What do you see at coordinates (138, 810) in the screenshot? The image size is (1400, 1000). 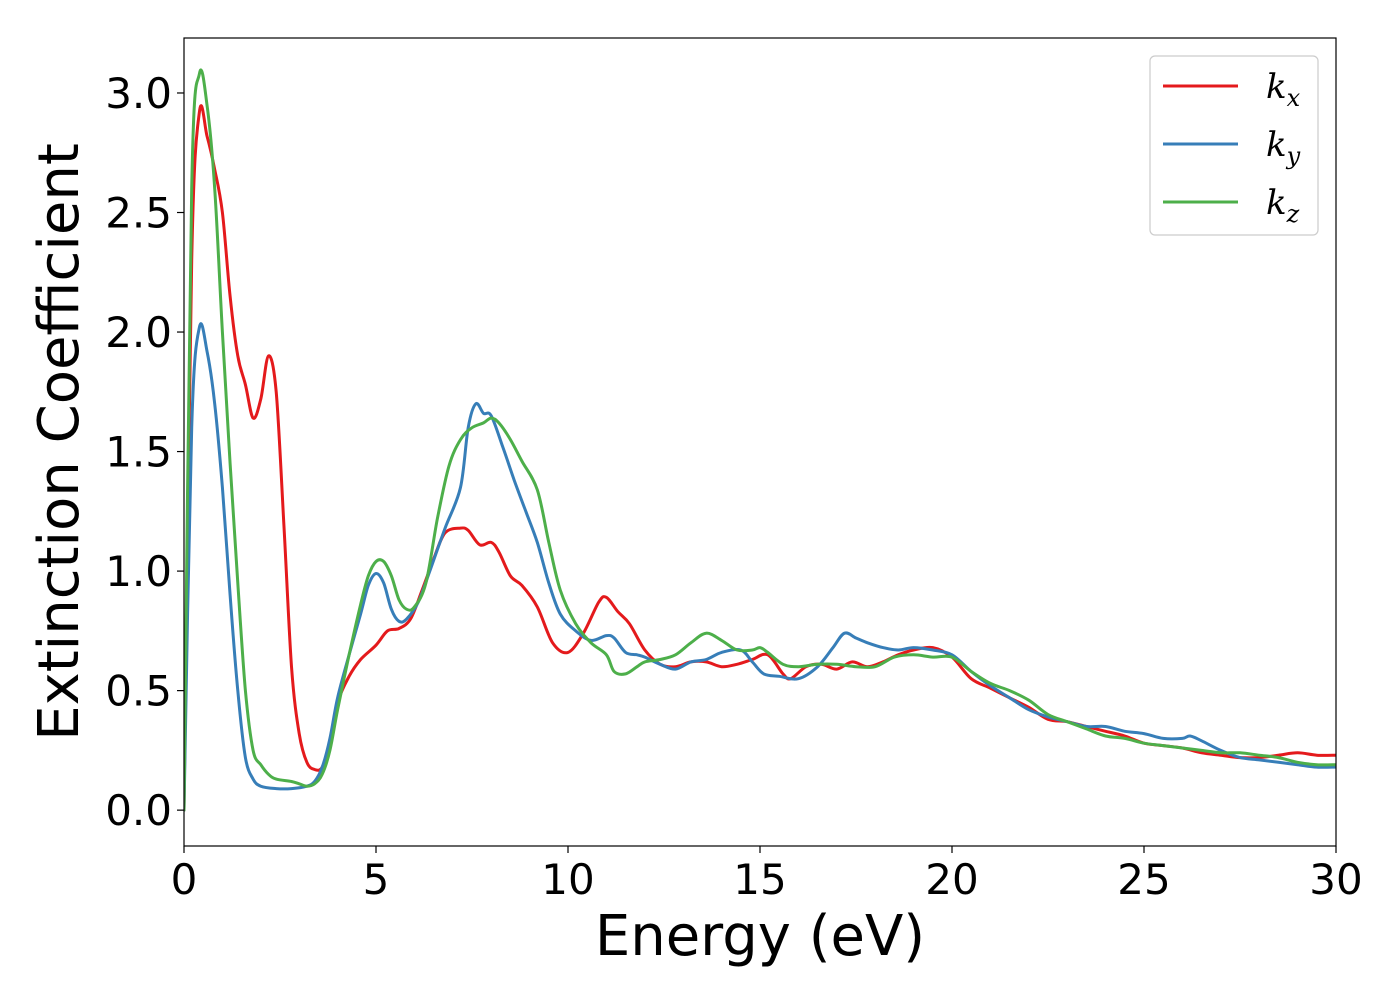 I see `y-tick-label: 0.0` at bounding box center [138, 810].